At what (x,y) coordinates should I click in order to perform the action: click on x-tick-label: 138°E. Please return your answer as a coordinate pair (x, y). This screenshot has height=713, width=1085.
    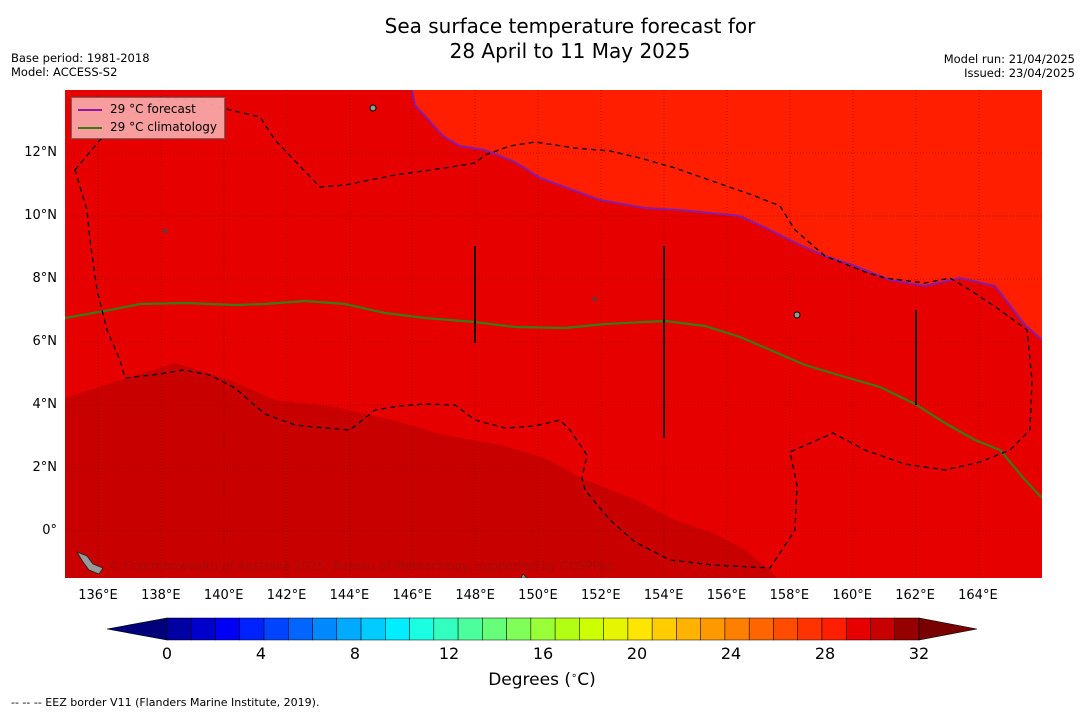
    Looking at the image, I should click on (161, 595).